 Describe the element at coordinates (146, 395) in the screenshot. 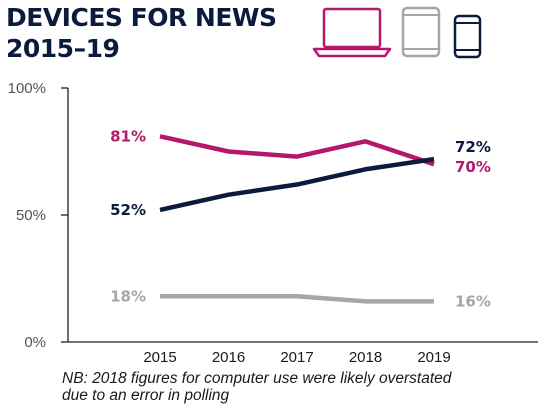

I see `footnote-line-2: due to an error in polling` at that location.